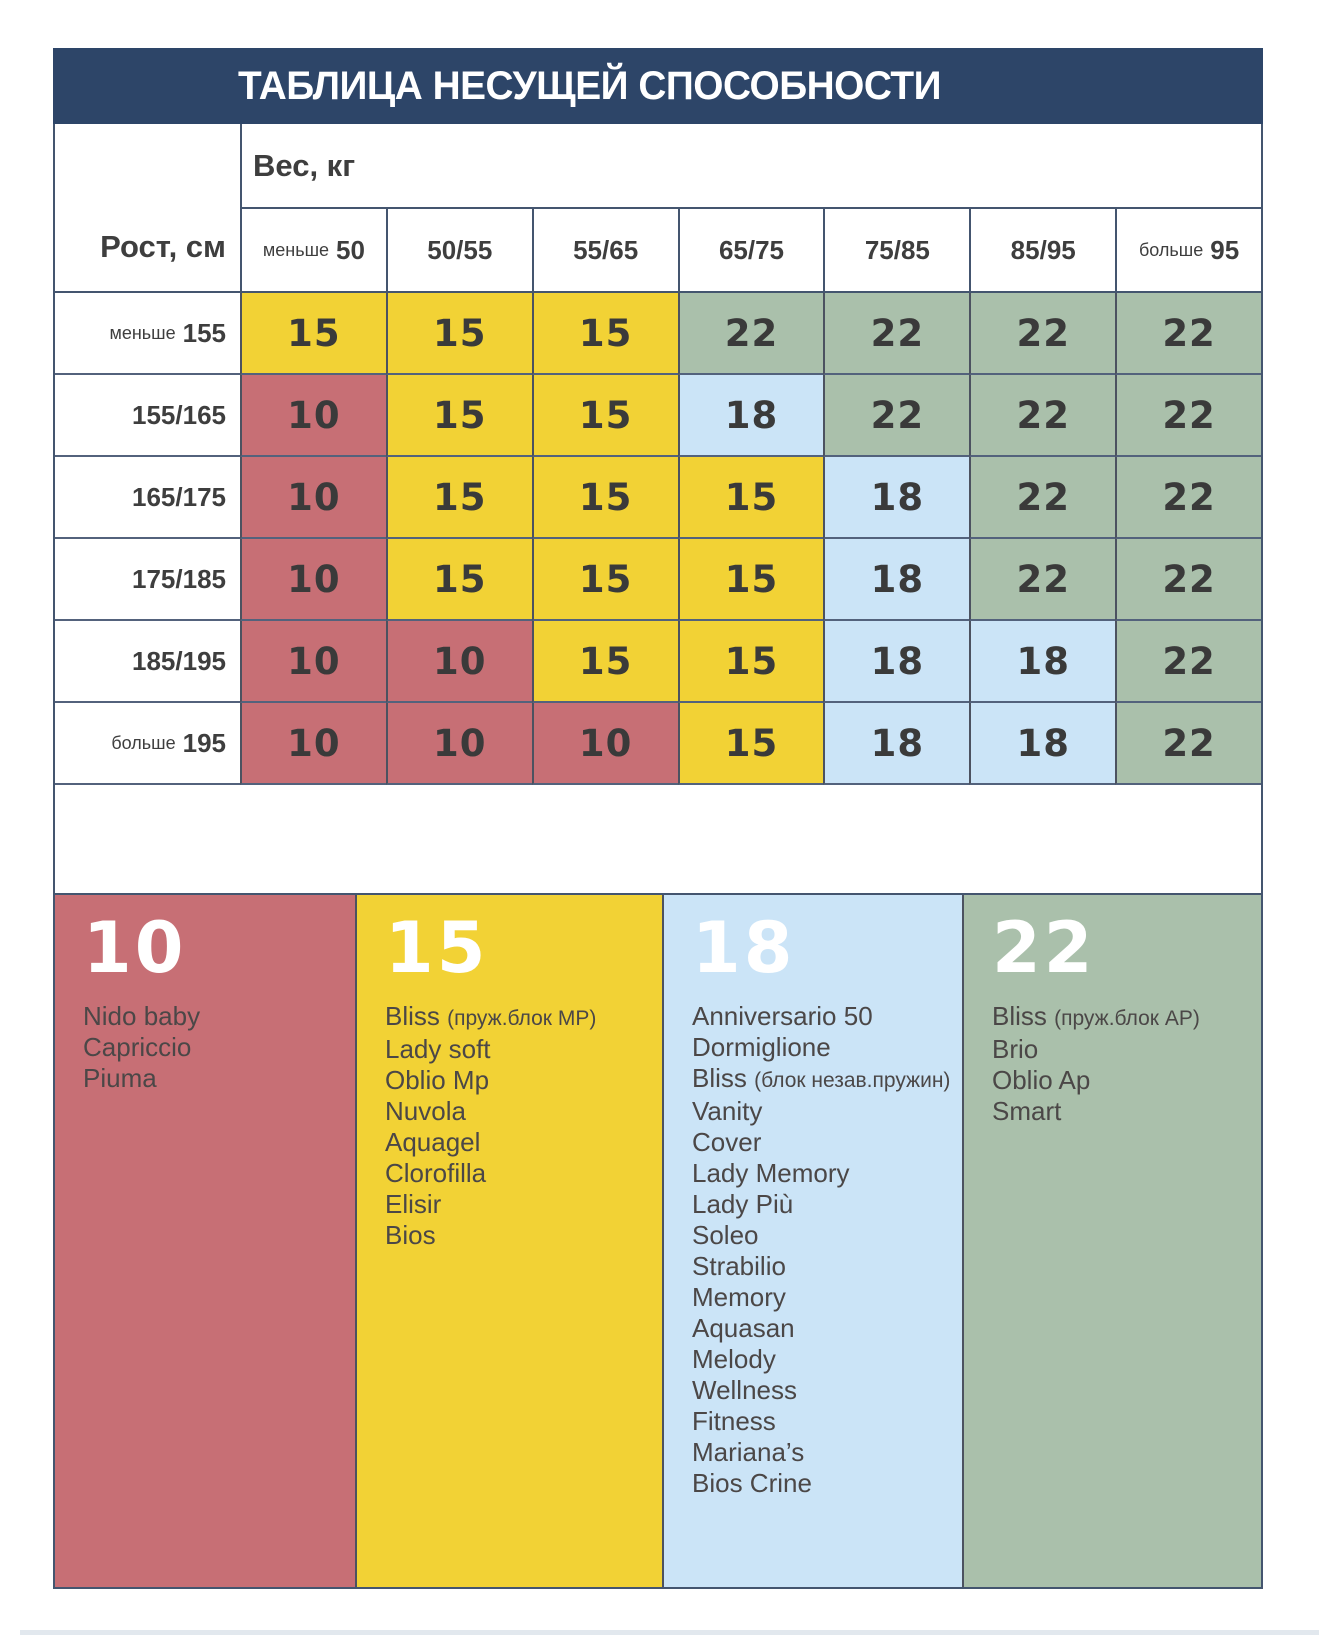  Describe the element at coordinates (179, 414) in the screenshot. I see `range-value: 155/165` at that location.